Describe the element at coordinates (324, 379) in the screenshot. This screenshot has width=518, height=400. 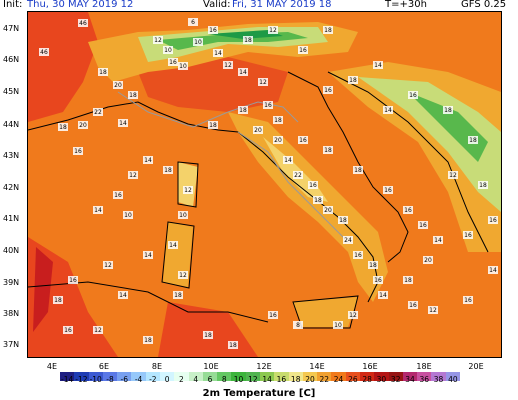
I see `colorbar-tick-label: 22` at that location.